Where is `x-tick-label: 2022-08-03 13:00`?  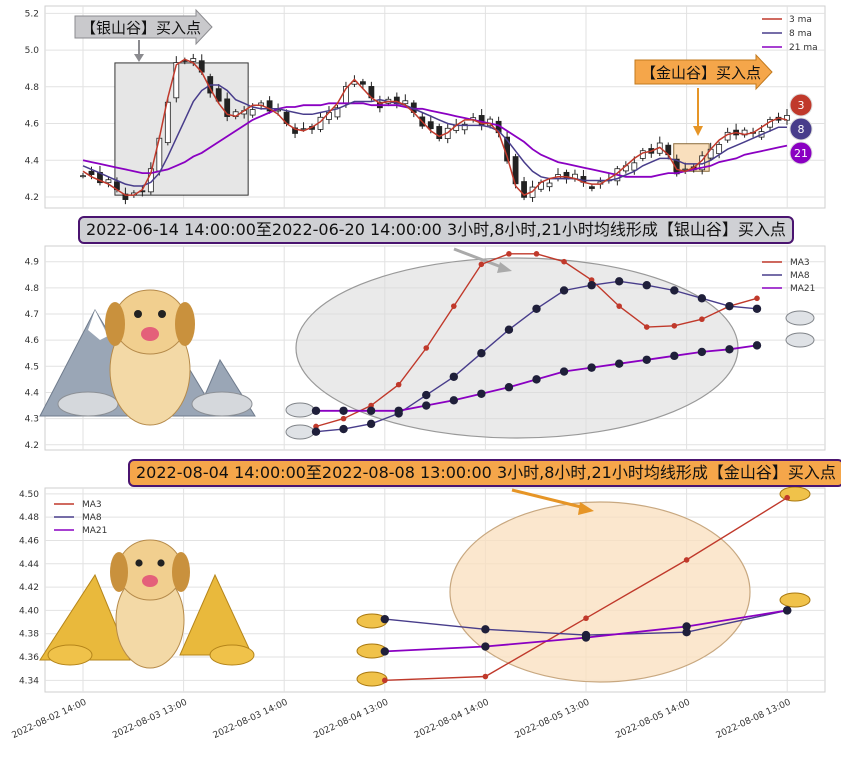 x-tick-label: 2022-08-03 13:00 is located at coordinates (150, 719).